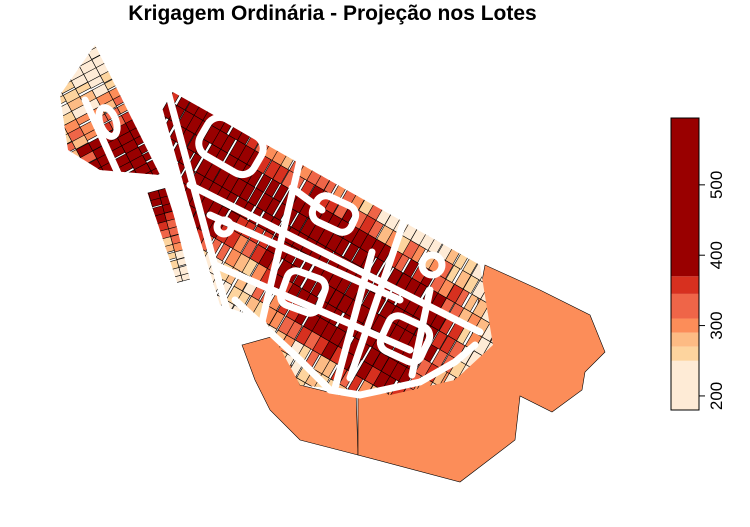 The image size is (750, 527). What do you see at coordinates (224, 227) in the screenshot?
I see `roundabout` at bounding box center [224, 227].